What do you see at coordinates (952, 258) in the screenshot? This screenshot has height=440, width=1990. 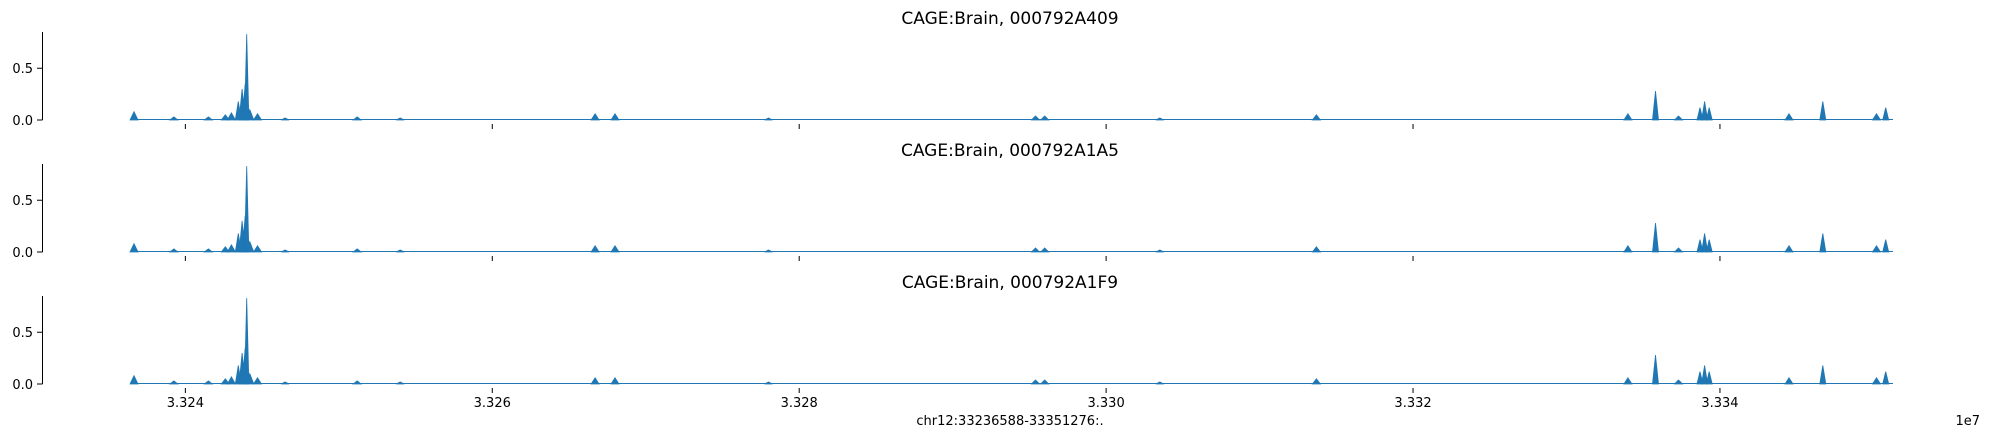 I see `panel-2-x-axis` at bounding box center [952, 258].